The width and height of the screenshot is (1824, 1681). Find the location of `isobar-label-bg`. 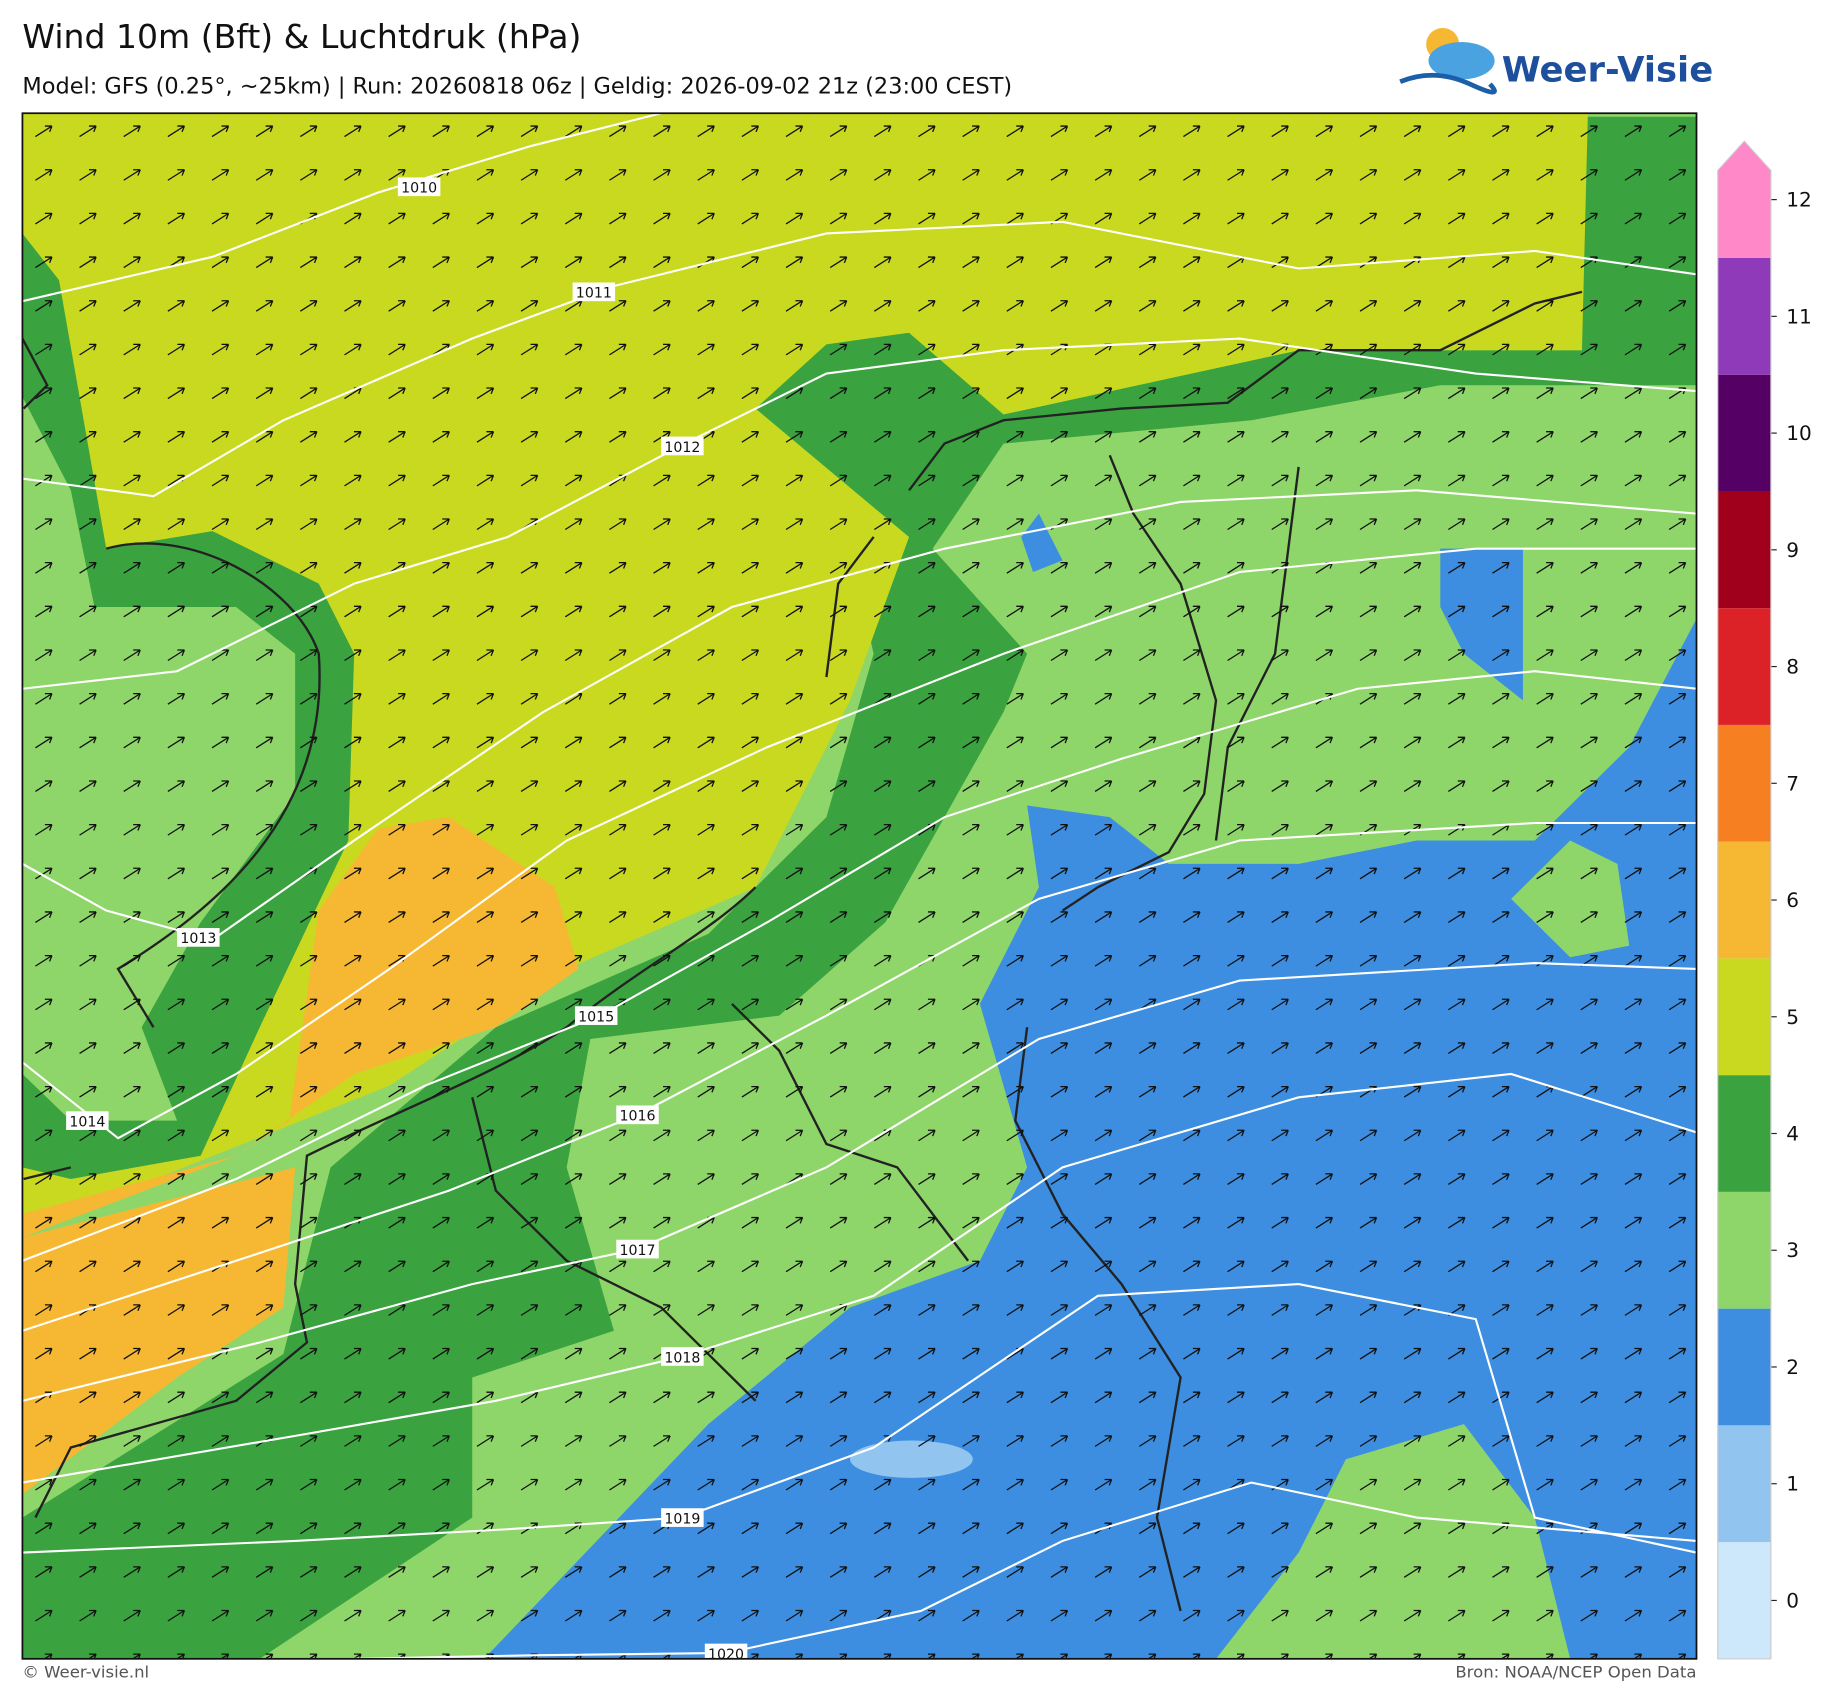

isobar-label-bg is located at coordinates (637, 1115).